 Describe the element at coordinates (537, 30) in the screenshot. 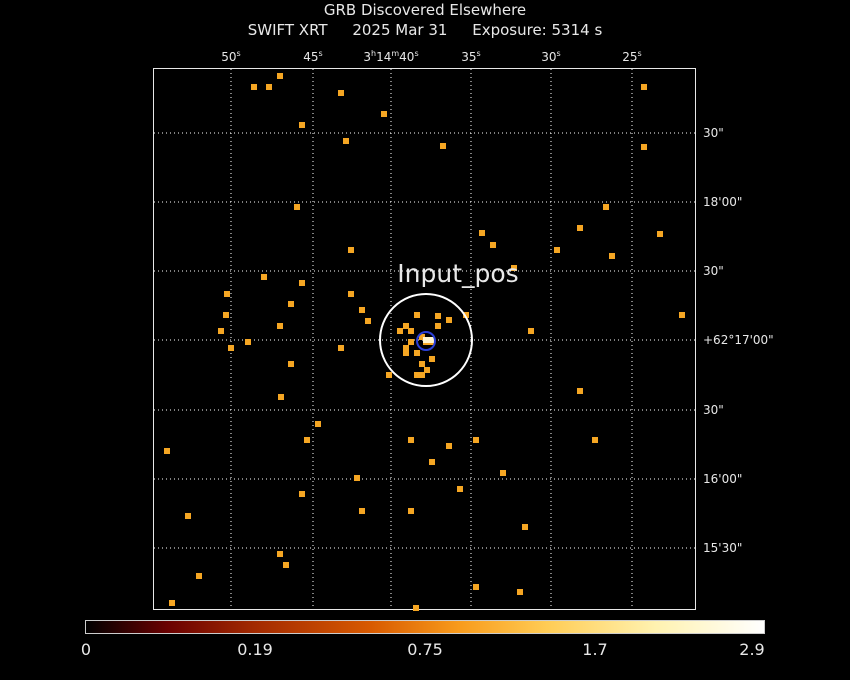

I see `exposure-label: Exposure: 5314 s` at that location.